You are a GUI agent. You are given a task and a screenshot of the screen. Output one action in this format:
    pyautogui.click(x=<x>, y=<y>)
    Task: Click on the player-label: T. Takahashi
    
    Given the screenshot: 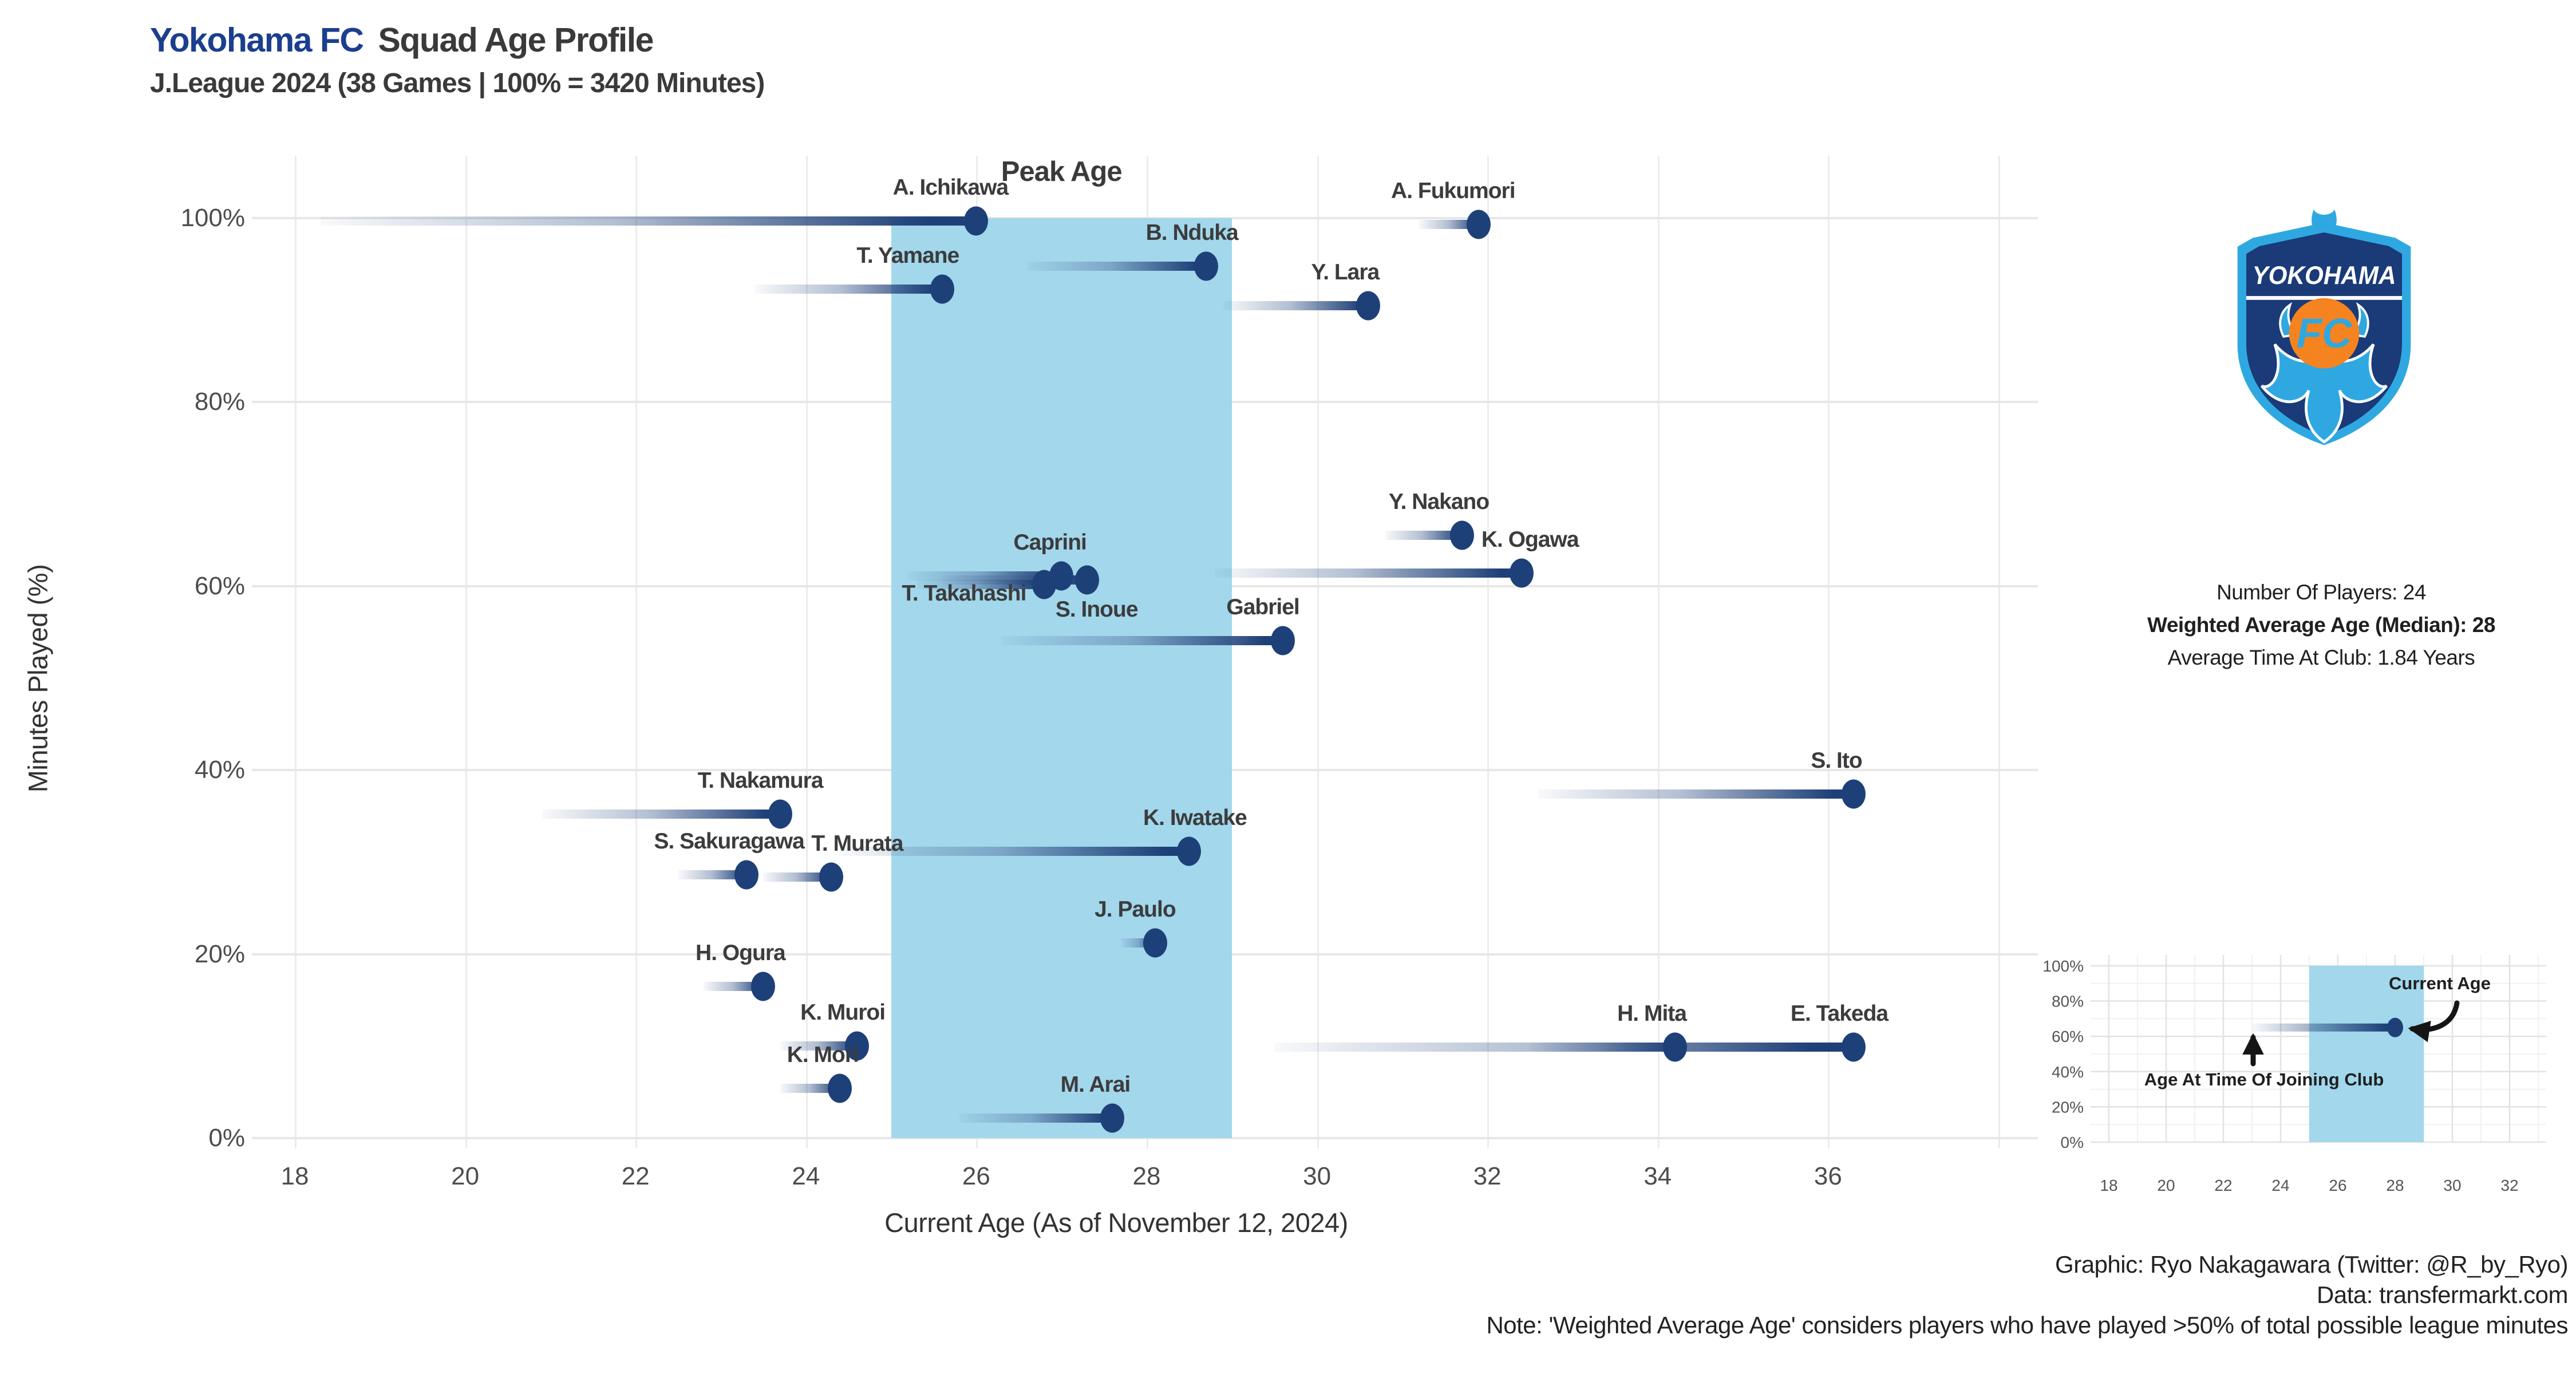 What is the action you would take?
    pyautogui.click(x=964, y=593)
    